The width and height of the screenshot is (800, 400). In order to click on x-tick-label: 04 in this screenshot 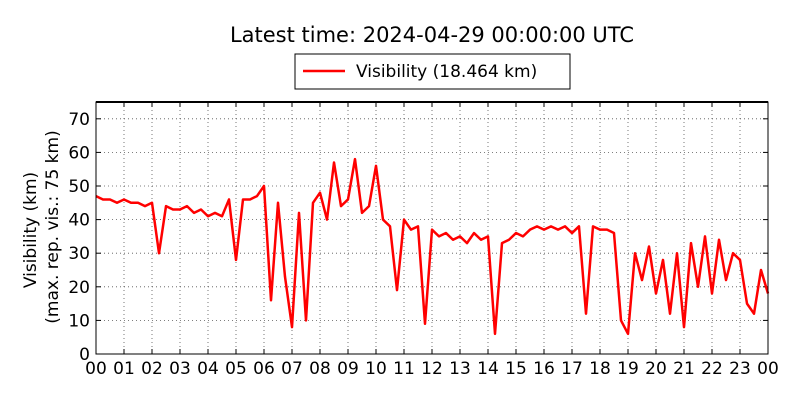, I will do `click(208, 369)`.